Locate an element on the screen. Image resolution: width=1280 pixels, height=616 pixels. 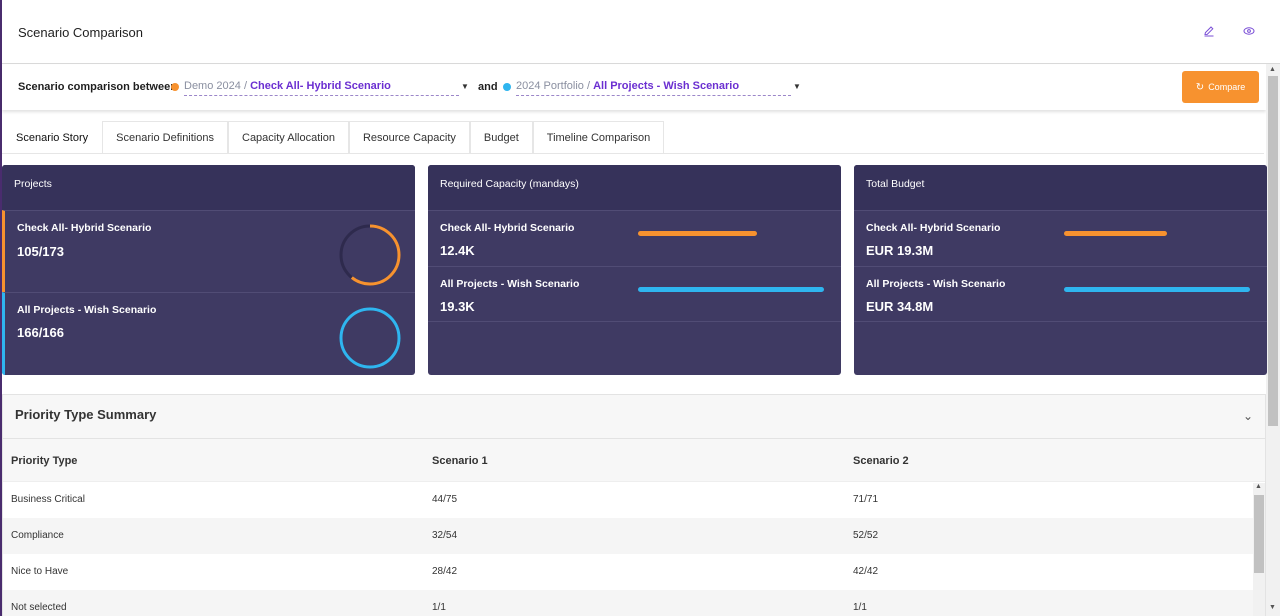
projects-row-scenario1: Check All- Hybrid Scenario 105/173 is located at coordinates (208, 251).